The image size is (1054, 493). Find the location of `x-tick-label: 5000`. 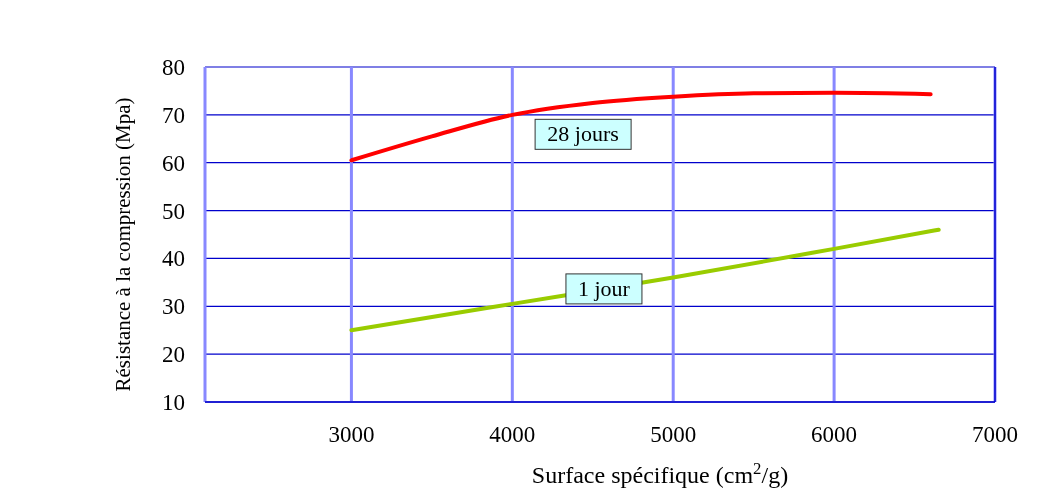

x-tick-label: 5000 is located at coordinates (673, 434).